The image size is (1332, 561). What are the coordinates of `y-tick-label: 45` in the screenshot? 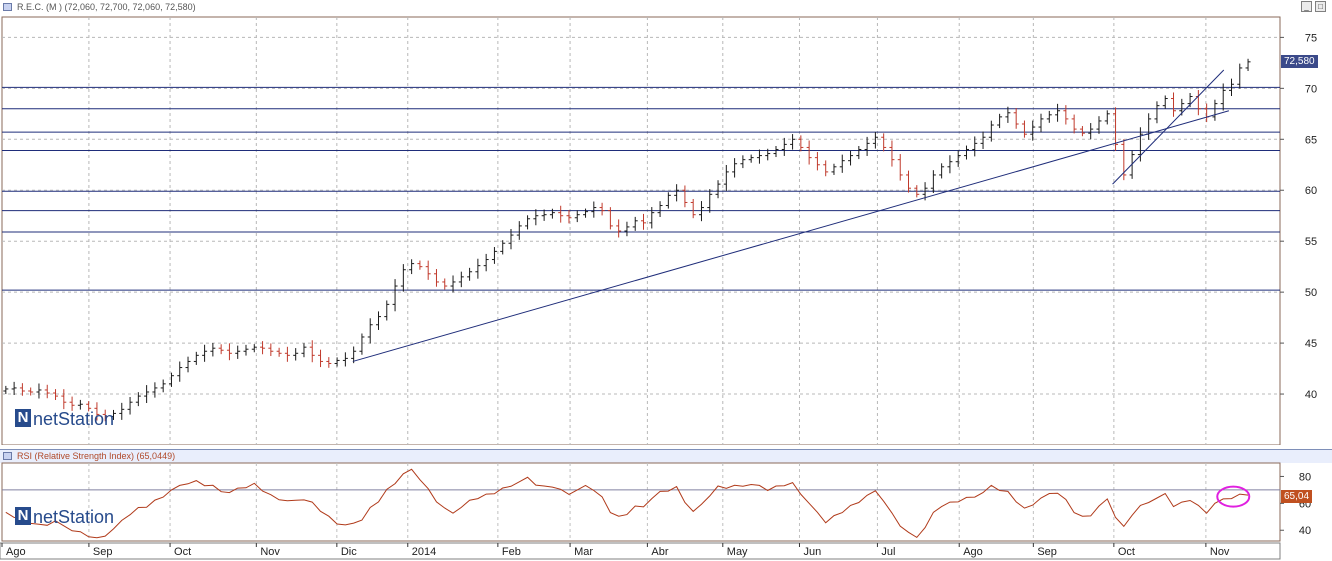 It's located at (1311, 344).